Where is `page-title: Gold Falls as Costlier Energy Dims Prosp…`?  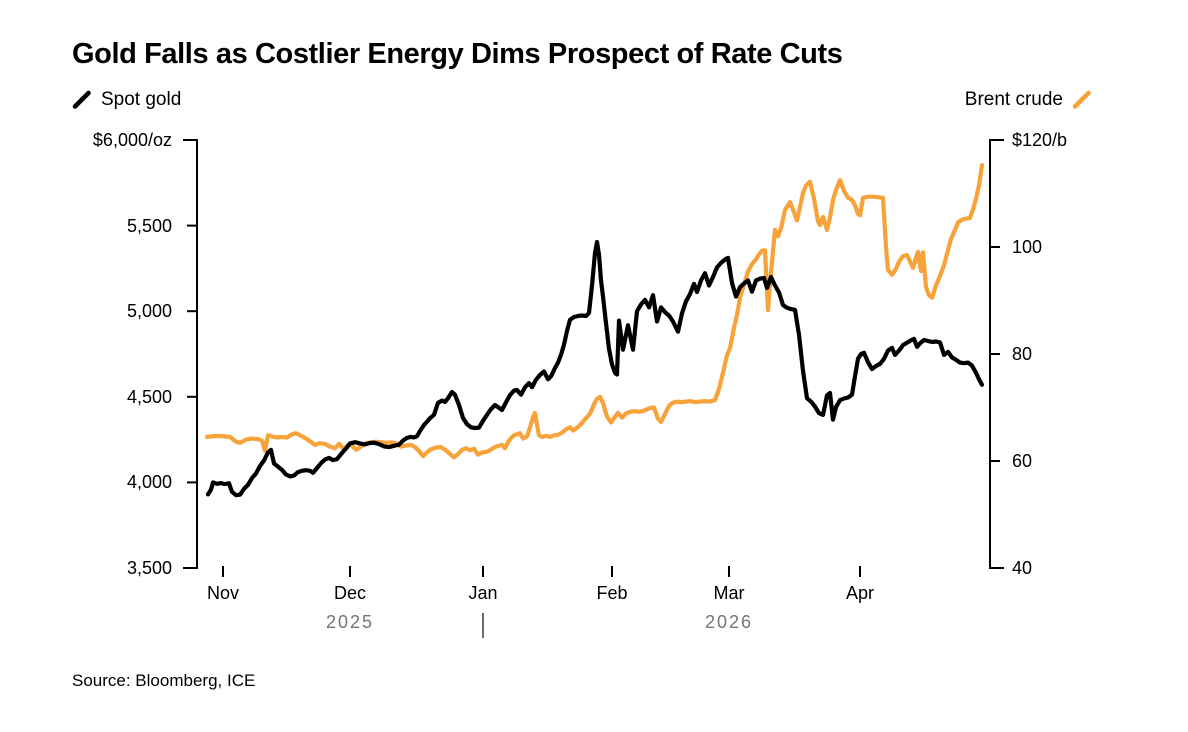 page-title: Gold Falls as Costlier Energy Dims Prosp… is located at coordinates (457, 54).